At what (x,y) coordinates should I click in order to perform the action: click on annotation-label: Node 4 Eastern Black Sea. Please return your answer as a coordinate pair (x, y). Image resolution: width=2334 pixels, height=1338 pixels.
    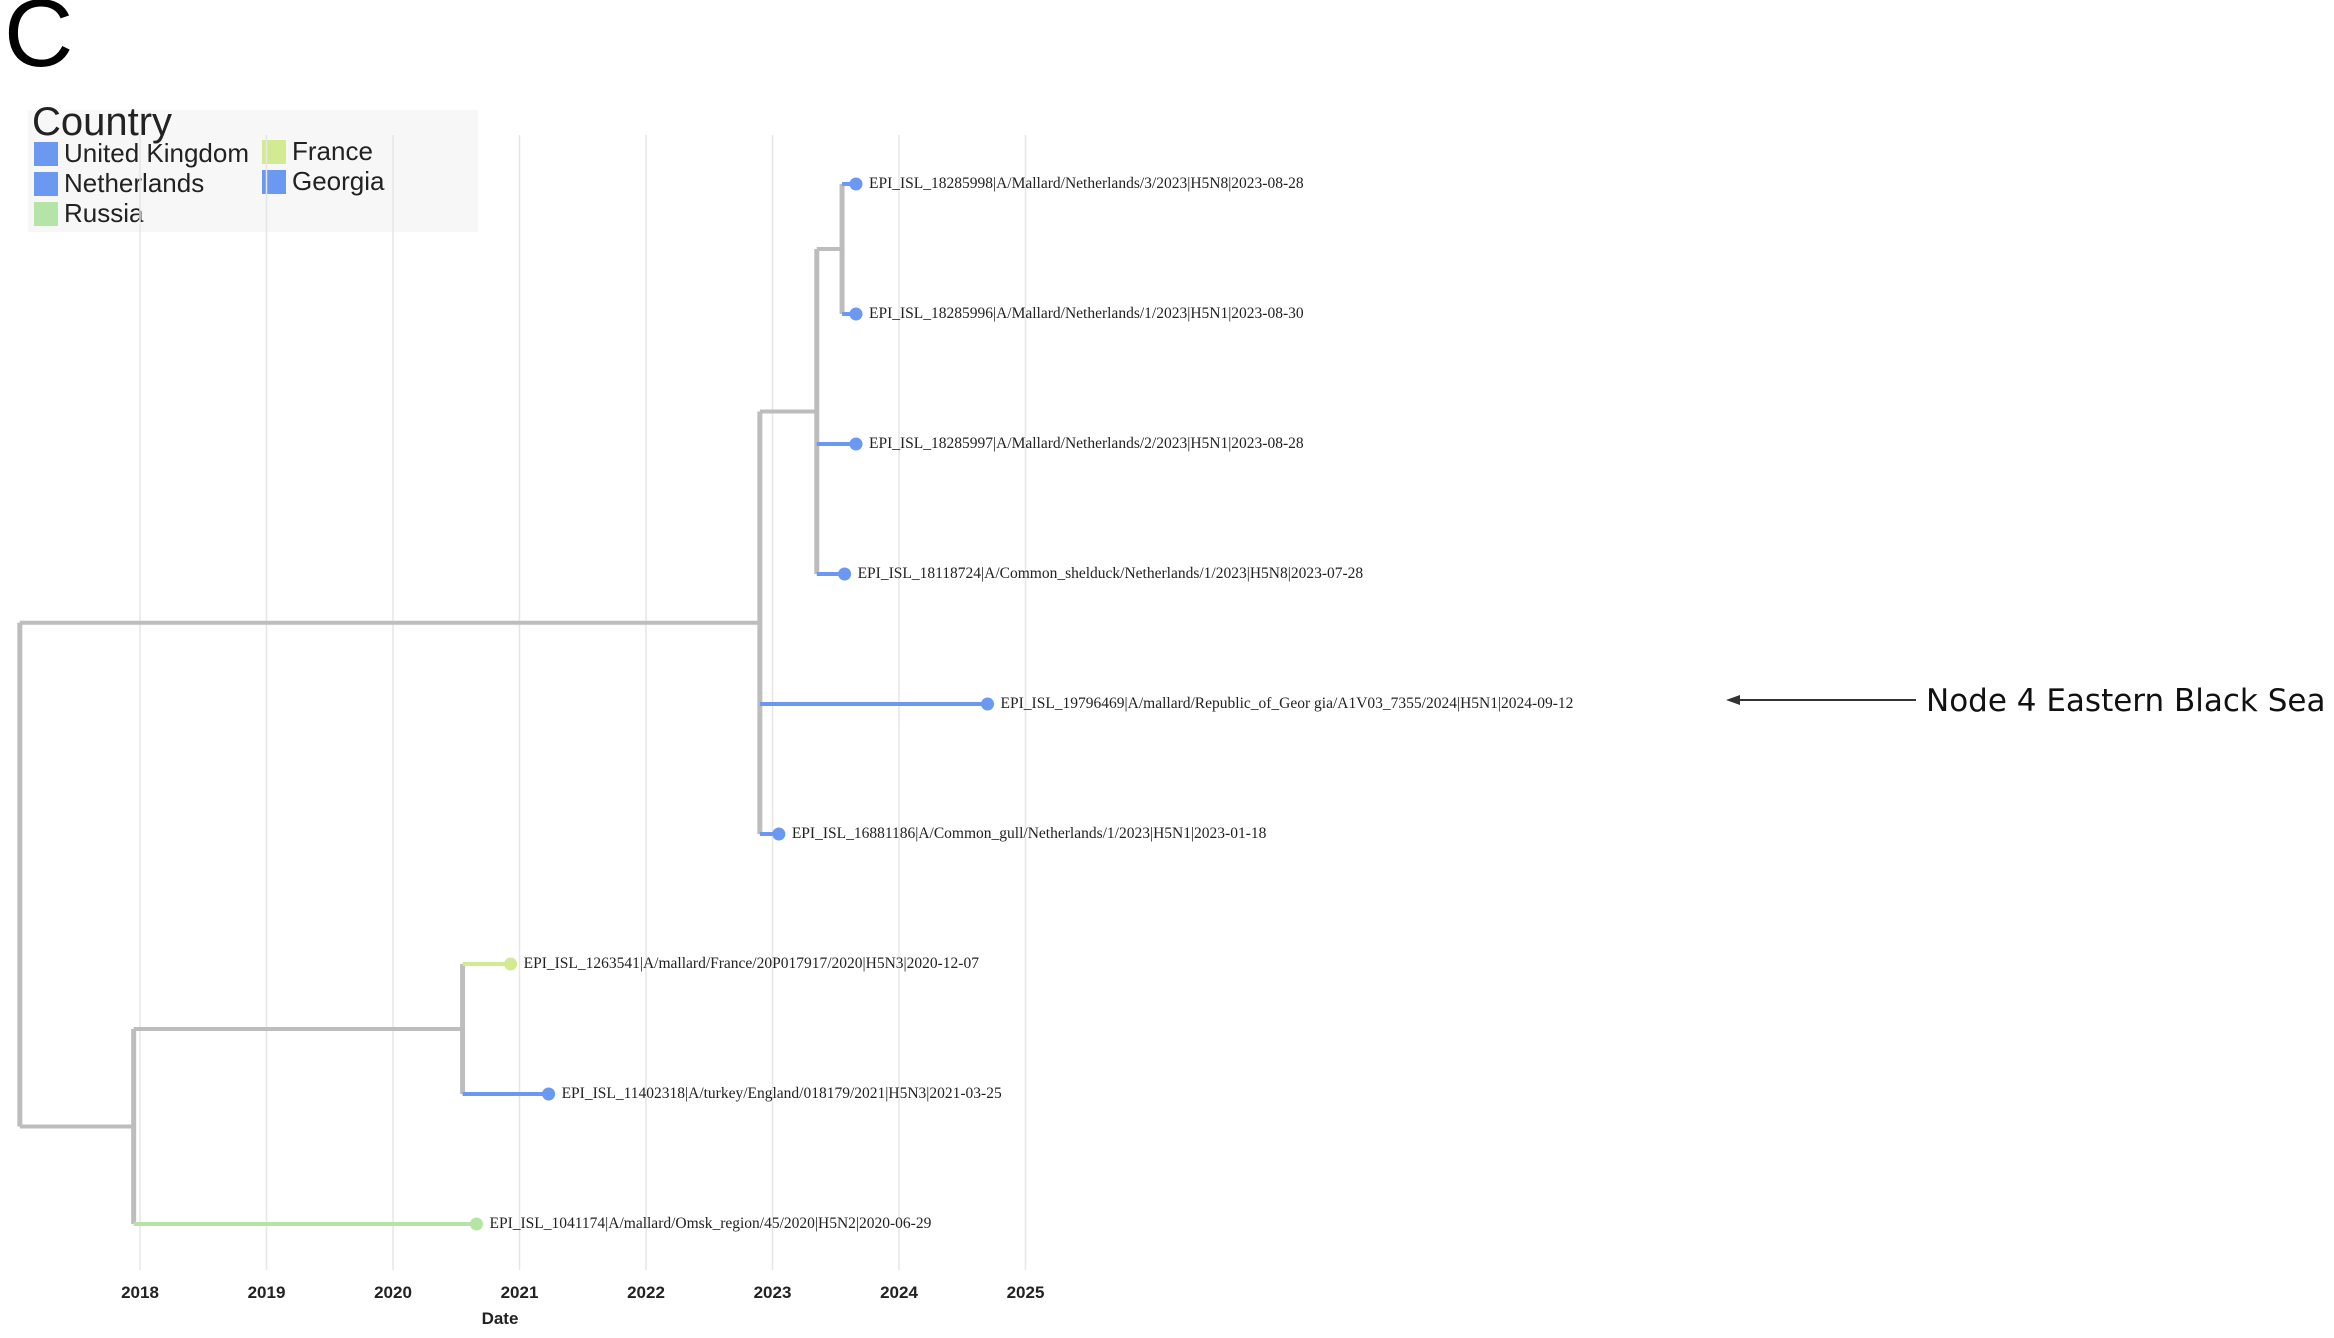
    Looking at the image, I should click on (2125, 701).